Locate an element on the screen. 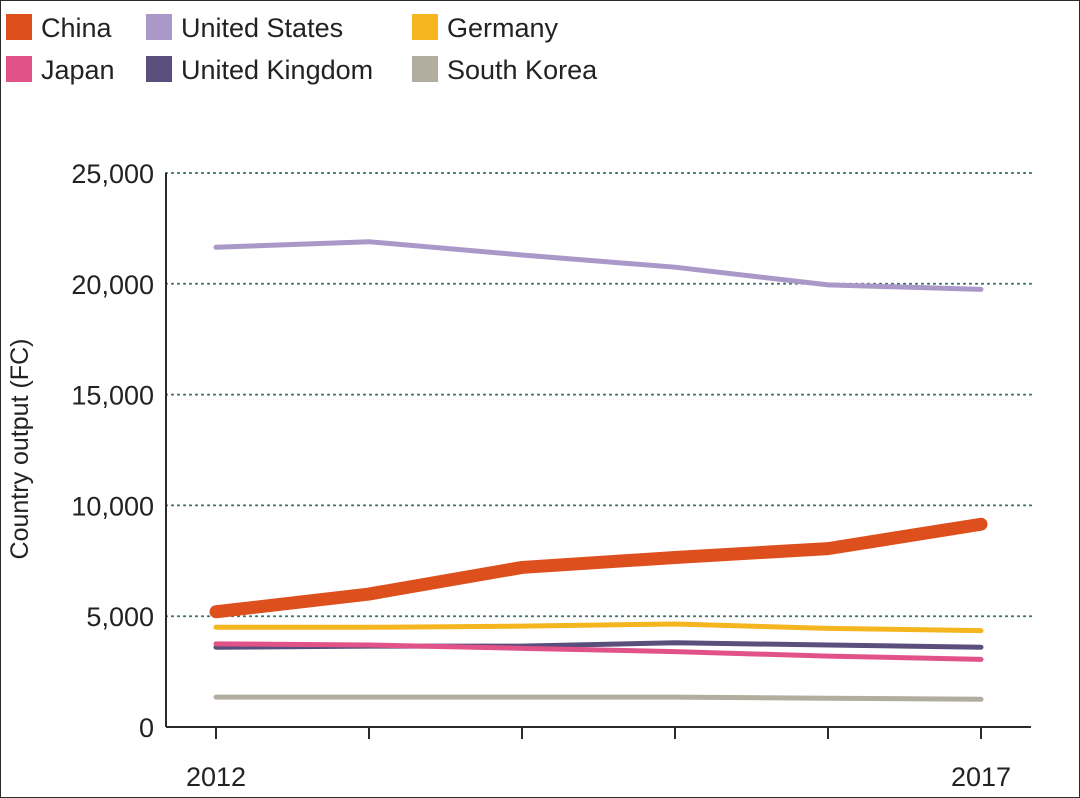 The height and width of the screenshot is (798, 1080). legend-label-china: China is located at coordinates (77, 28).